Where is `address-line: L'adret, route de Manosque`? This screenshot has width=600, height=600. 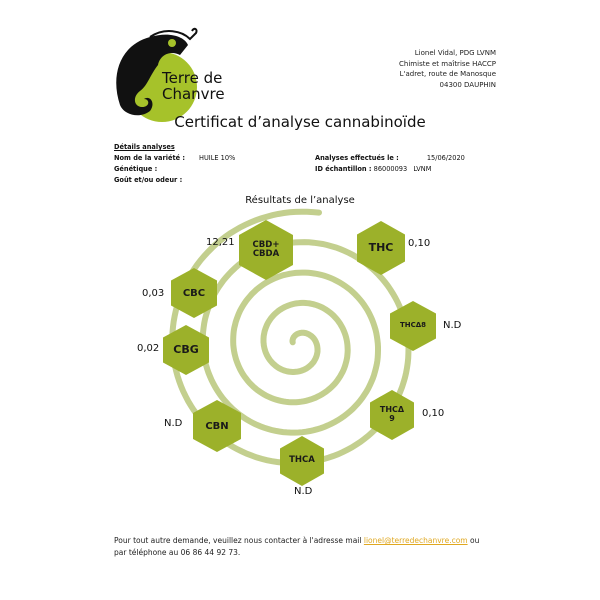 address-line: L'adret, route de Manosque is located at coordinates (447, 74).